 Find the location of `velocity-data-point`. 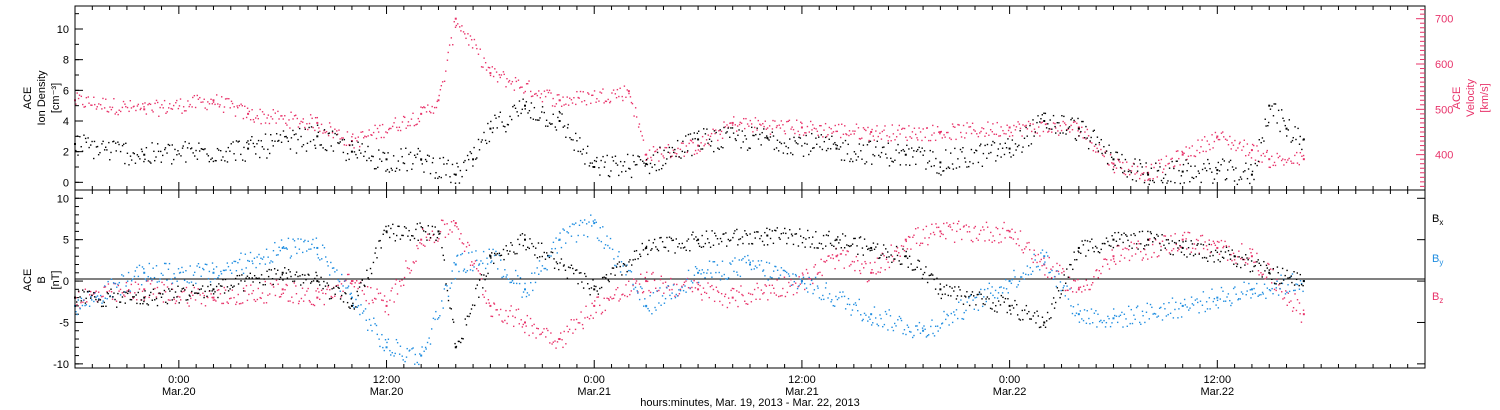

velocity-data-point is located at coordinates (1113, 163).